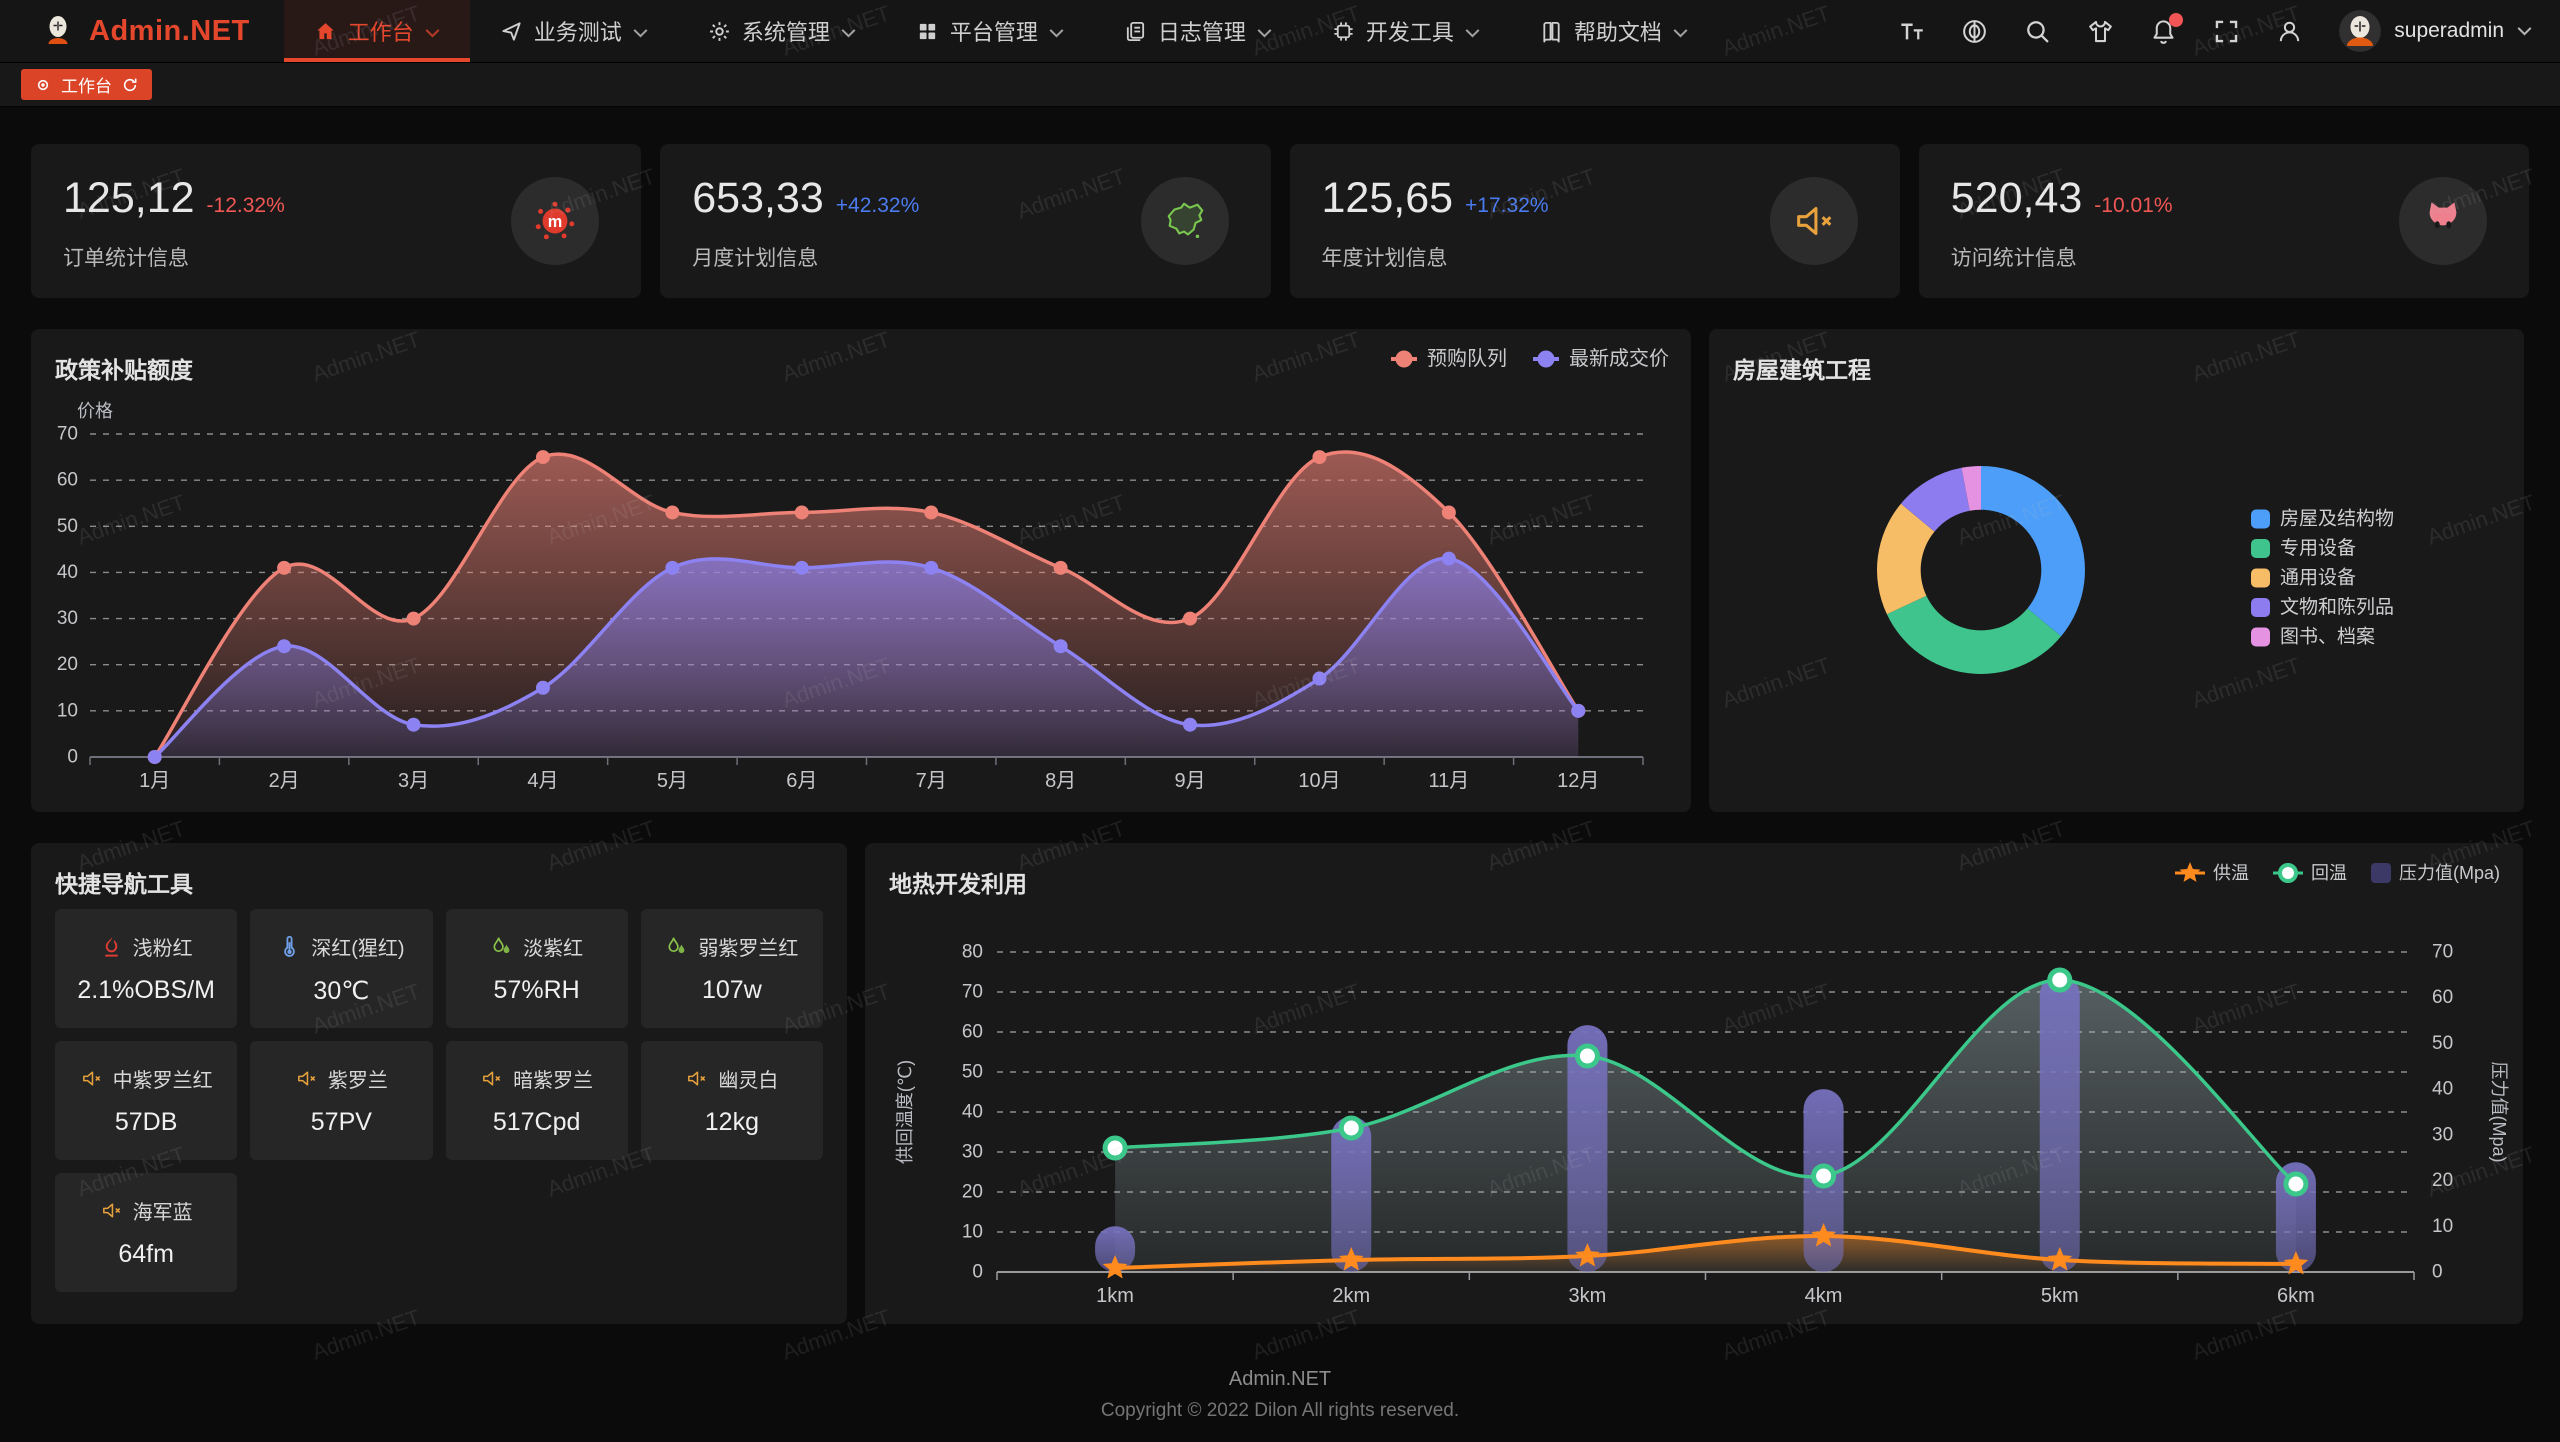  I want to click on pressure-bar-5km, so click(2059, 1123).